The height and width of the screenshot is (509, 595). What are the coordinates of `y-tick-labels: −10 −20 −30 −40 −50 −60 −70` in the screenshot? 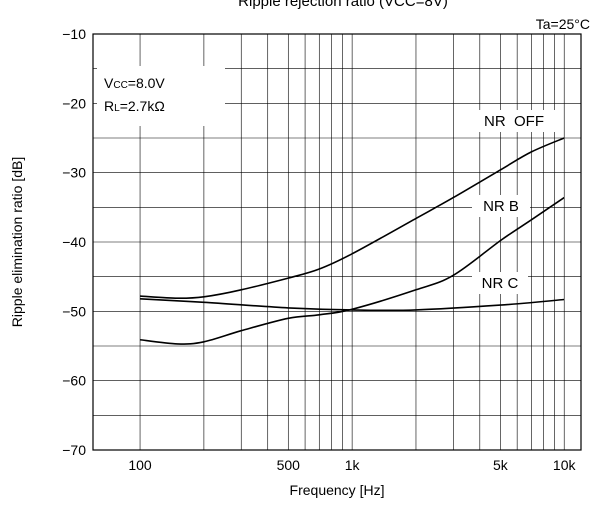 It's located at (74, 242).